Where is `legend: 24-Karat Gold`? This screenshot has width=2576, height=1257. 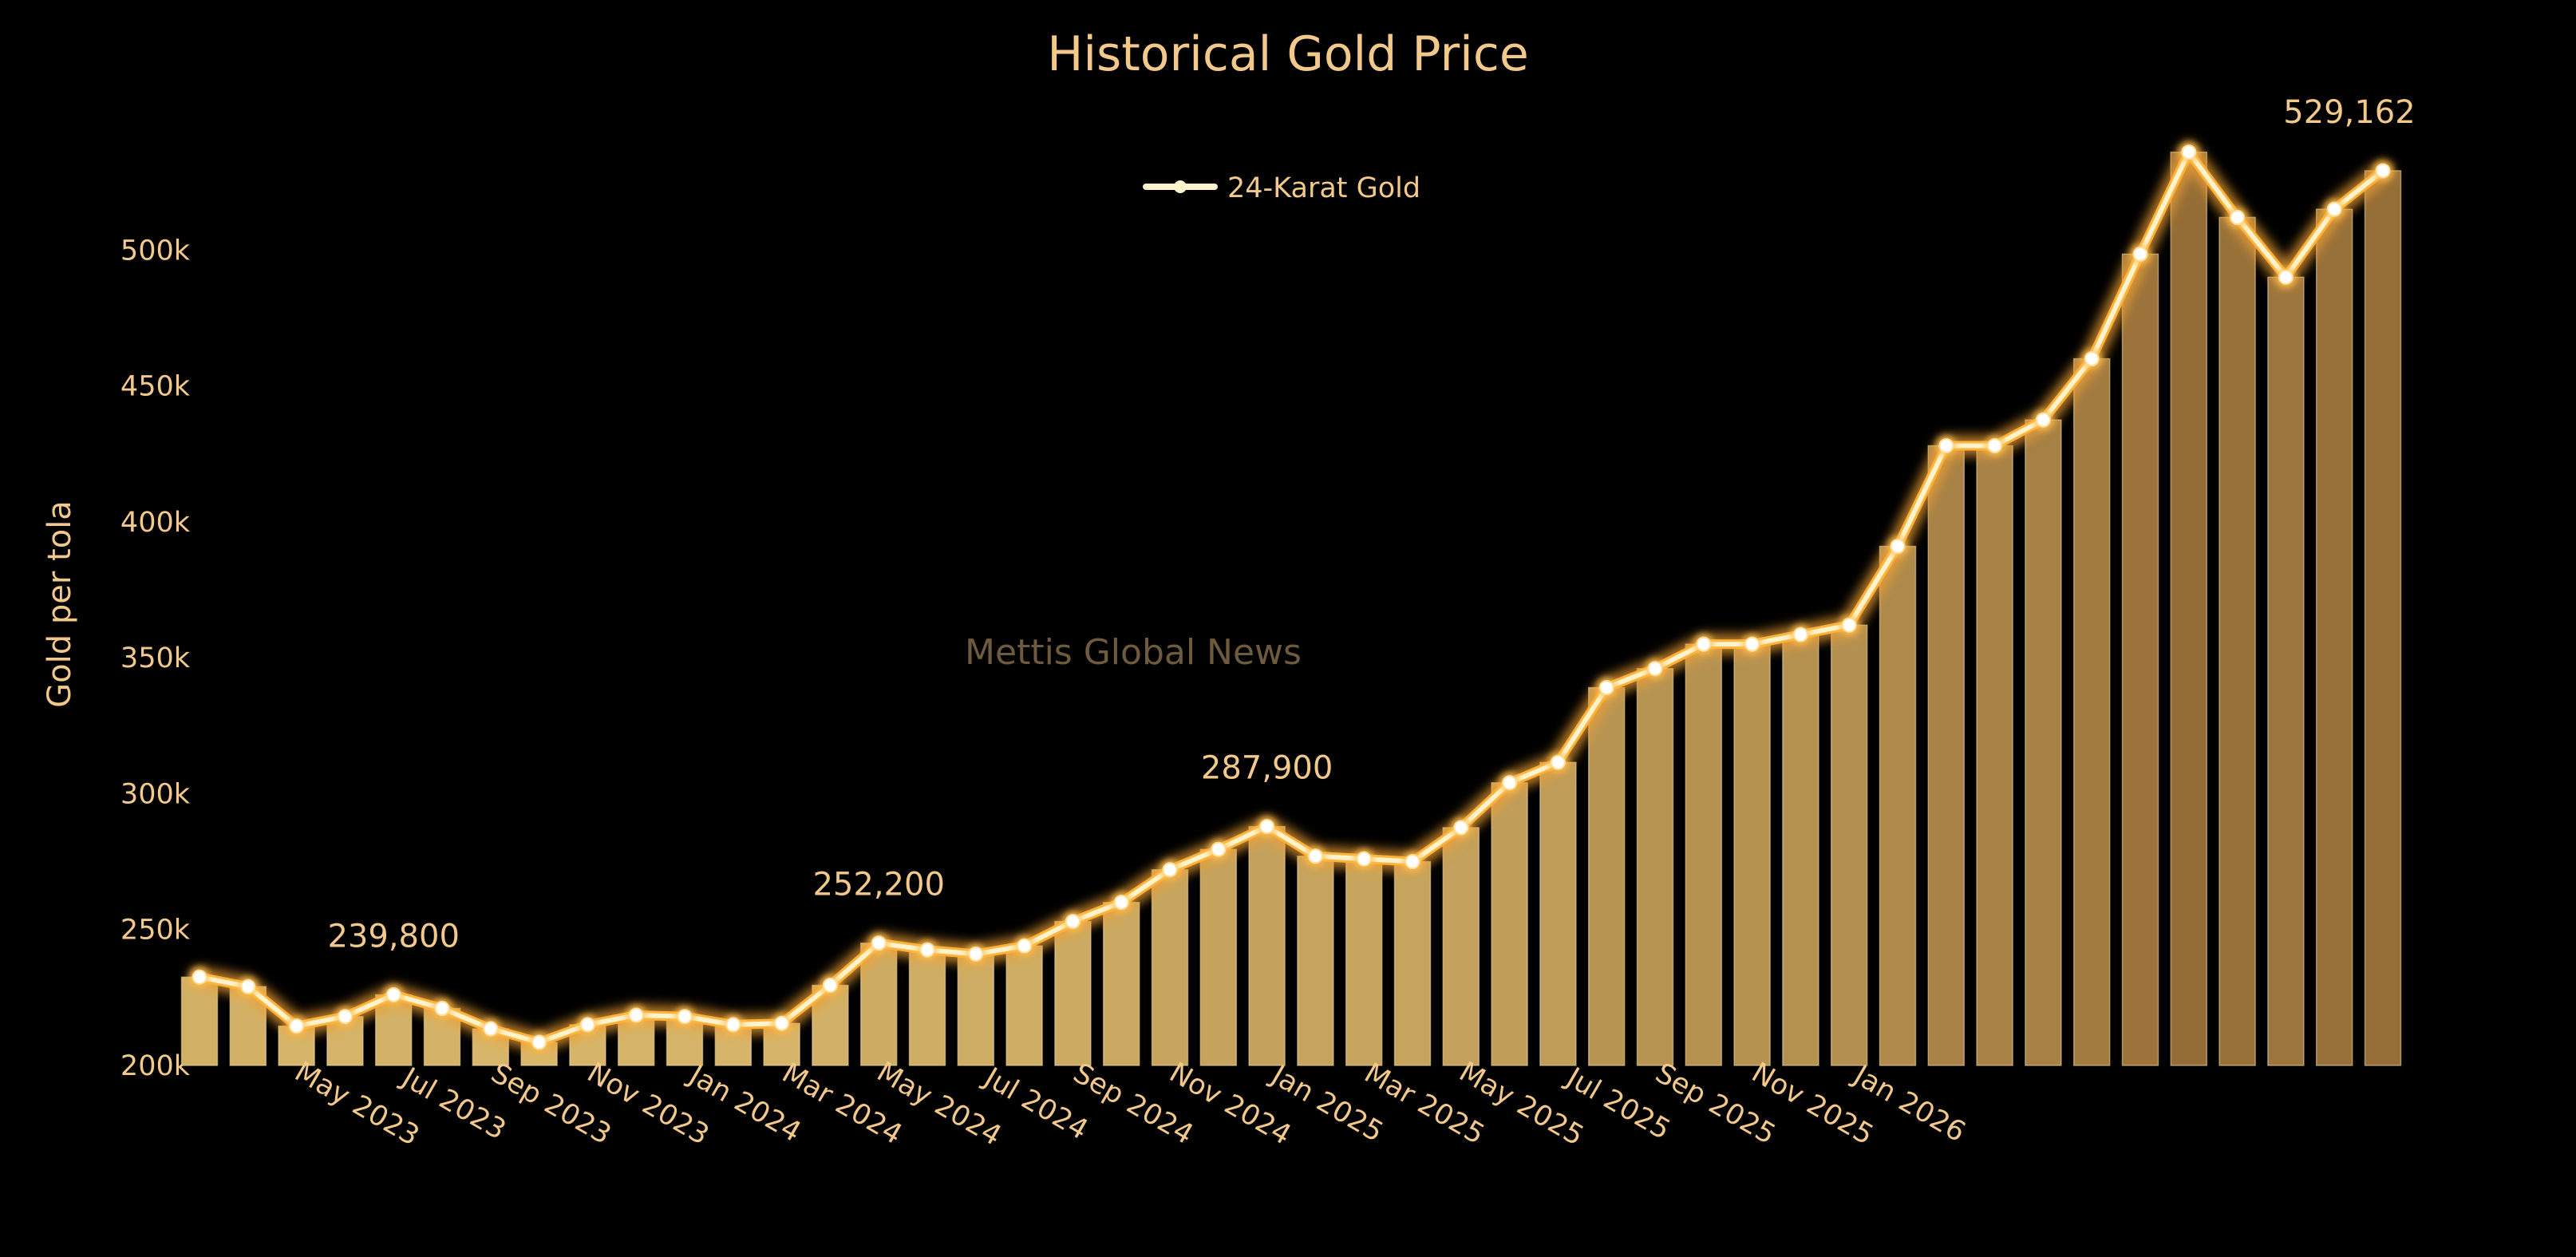 legend: 24-Karat Gold is located at coordinates (1281, 188).